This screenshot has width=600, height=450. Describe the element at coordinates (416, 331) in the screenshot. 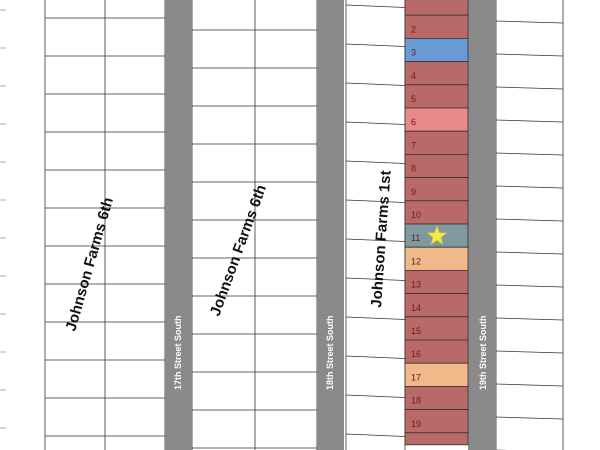

I see `lot-number: 15` at that location.